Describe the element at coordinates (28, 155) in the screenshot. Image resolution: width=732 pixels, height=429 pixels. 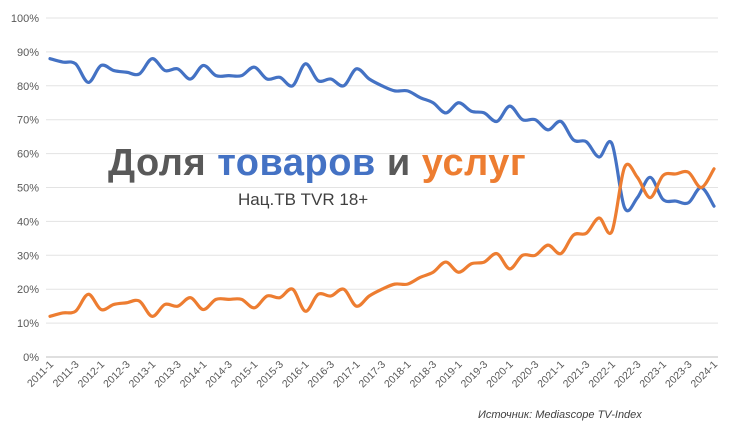
I see `y-tick-label: 60%` at that location.